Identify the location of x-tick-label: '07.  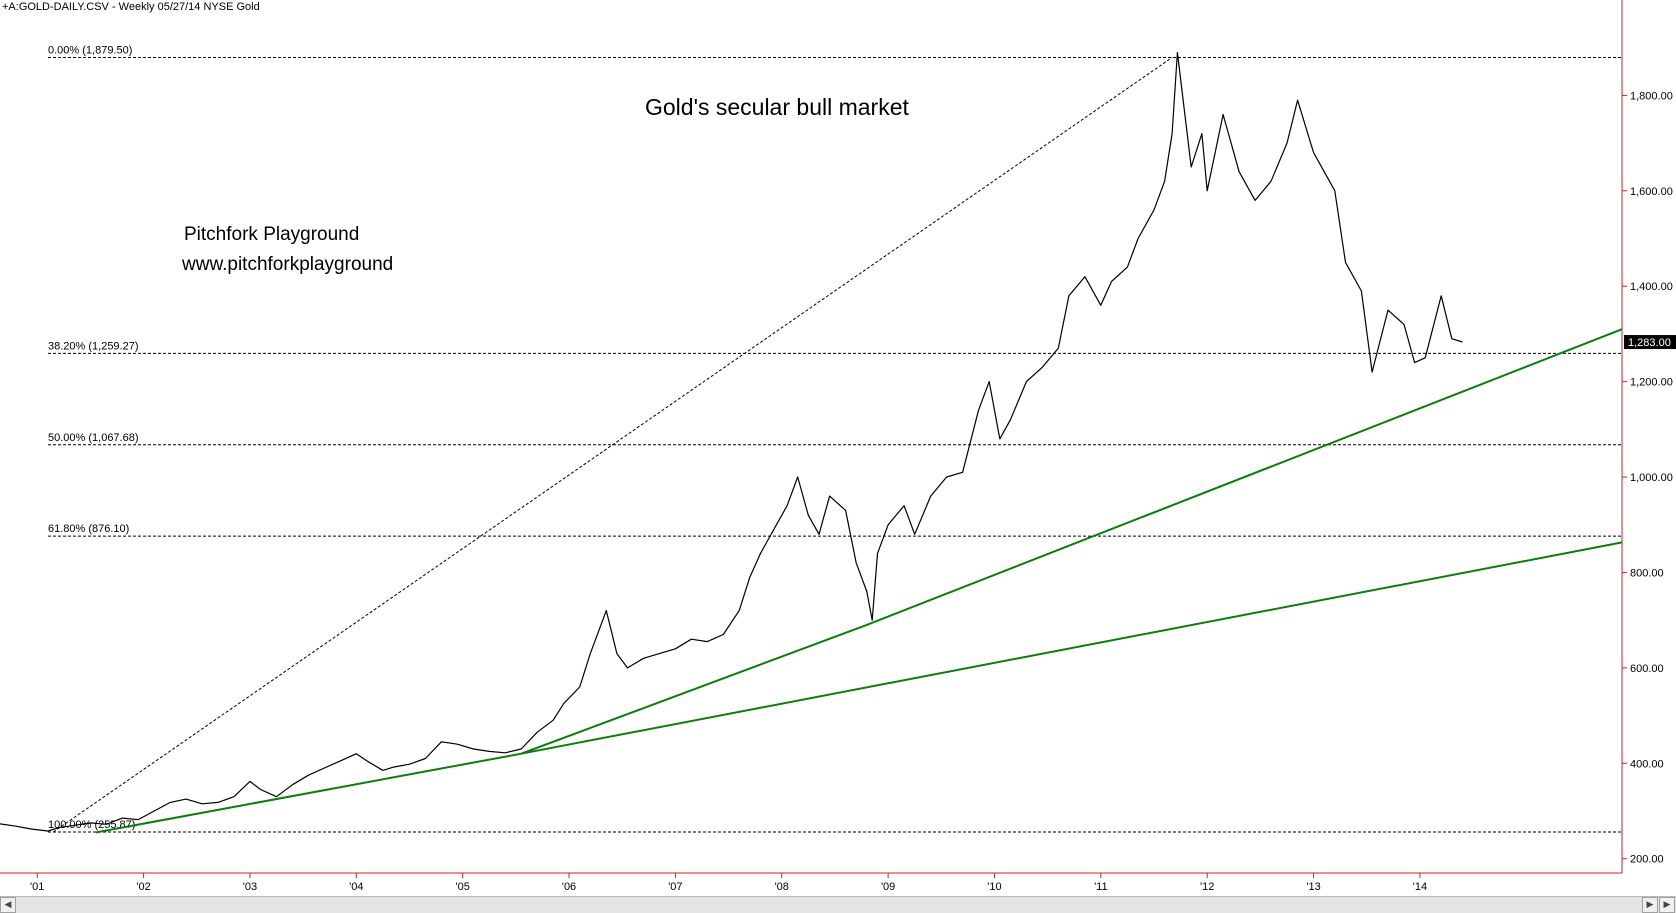
(675, 887).